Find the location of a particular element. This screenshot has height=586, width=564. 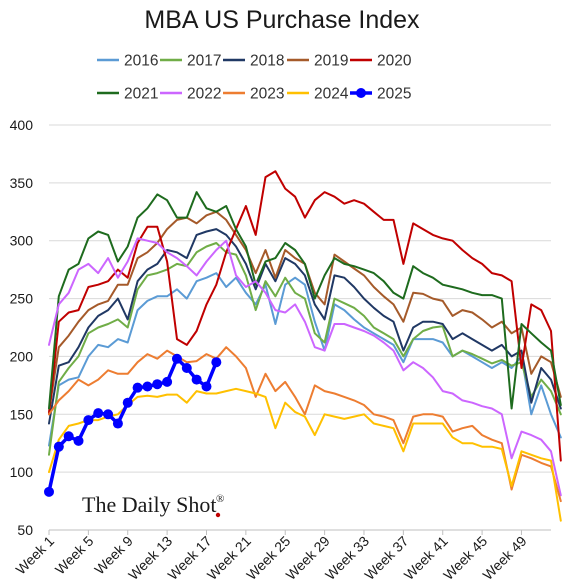

legend-entry-2025: 2025 is located at coordinates (380, 94).